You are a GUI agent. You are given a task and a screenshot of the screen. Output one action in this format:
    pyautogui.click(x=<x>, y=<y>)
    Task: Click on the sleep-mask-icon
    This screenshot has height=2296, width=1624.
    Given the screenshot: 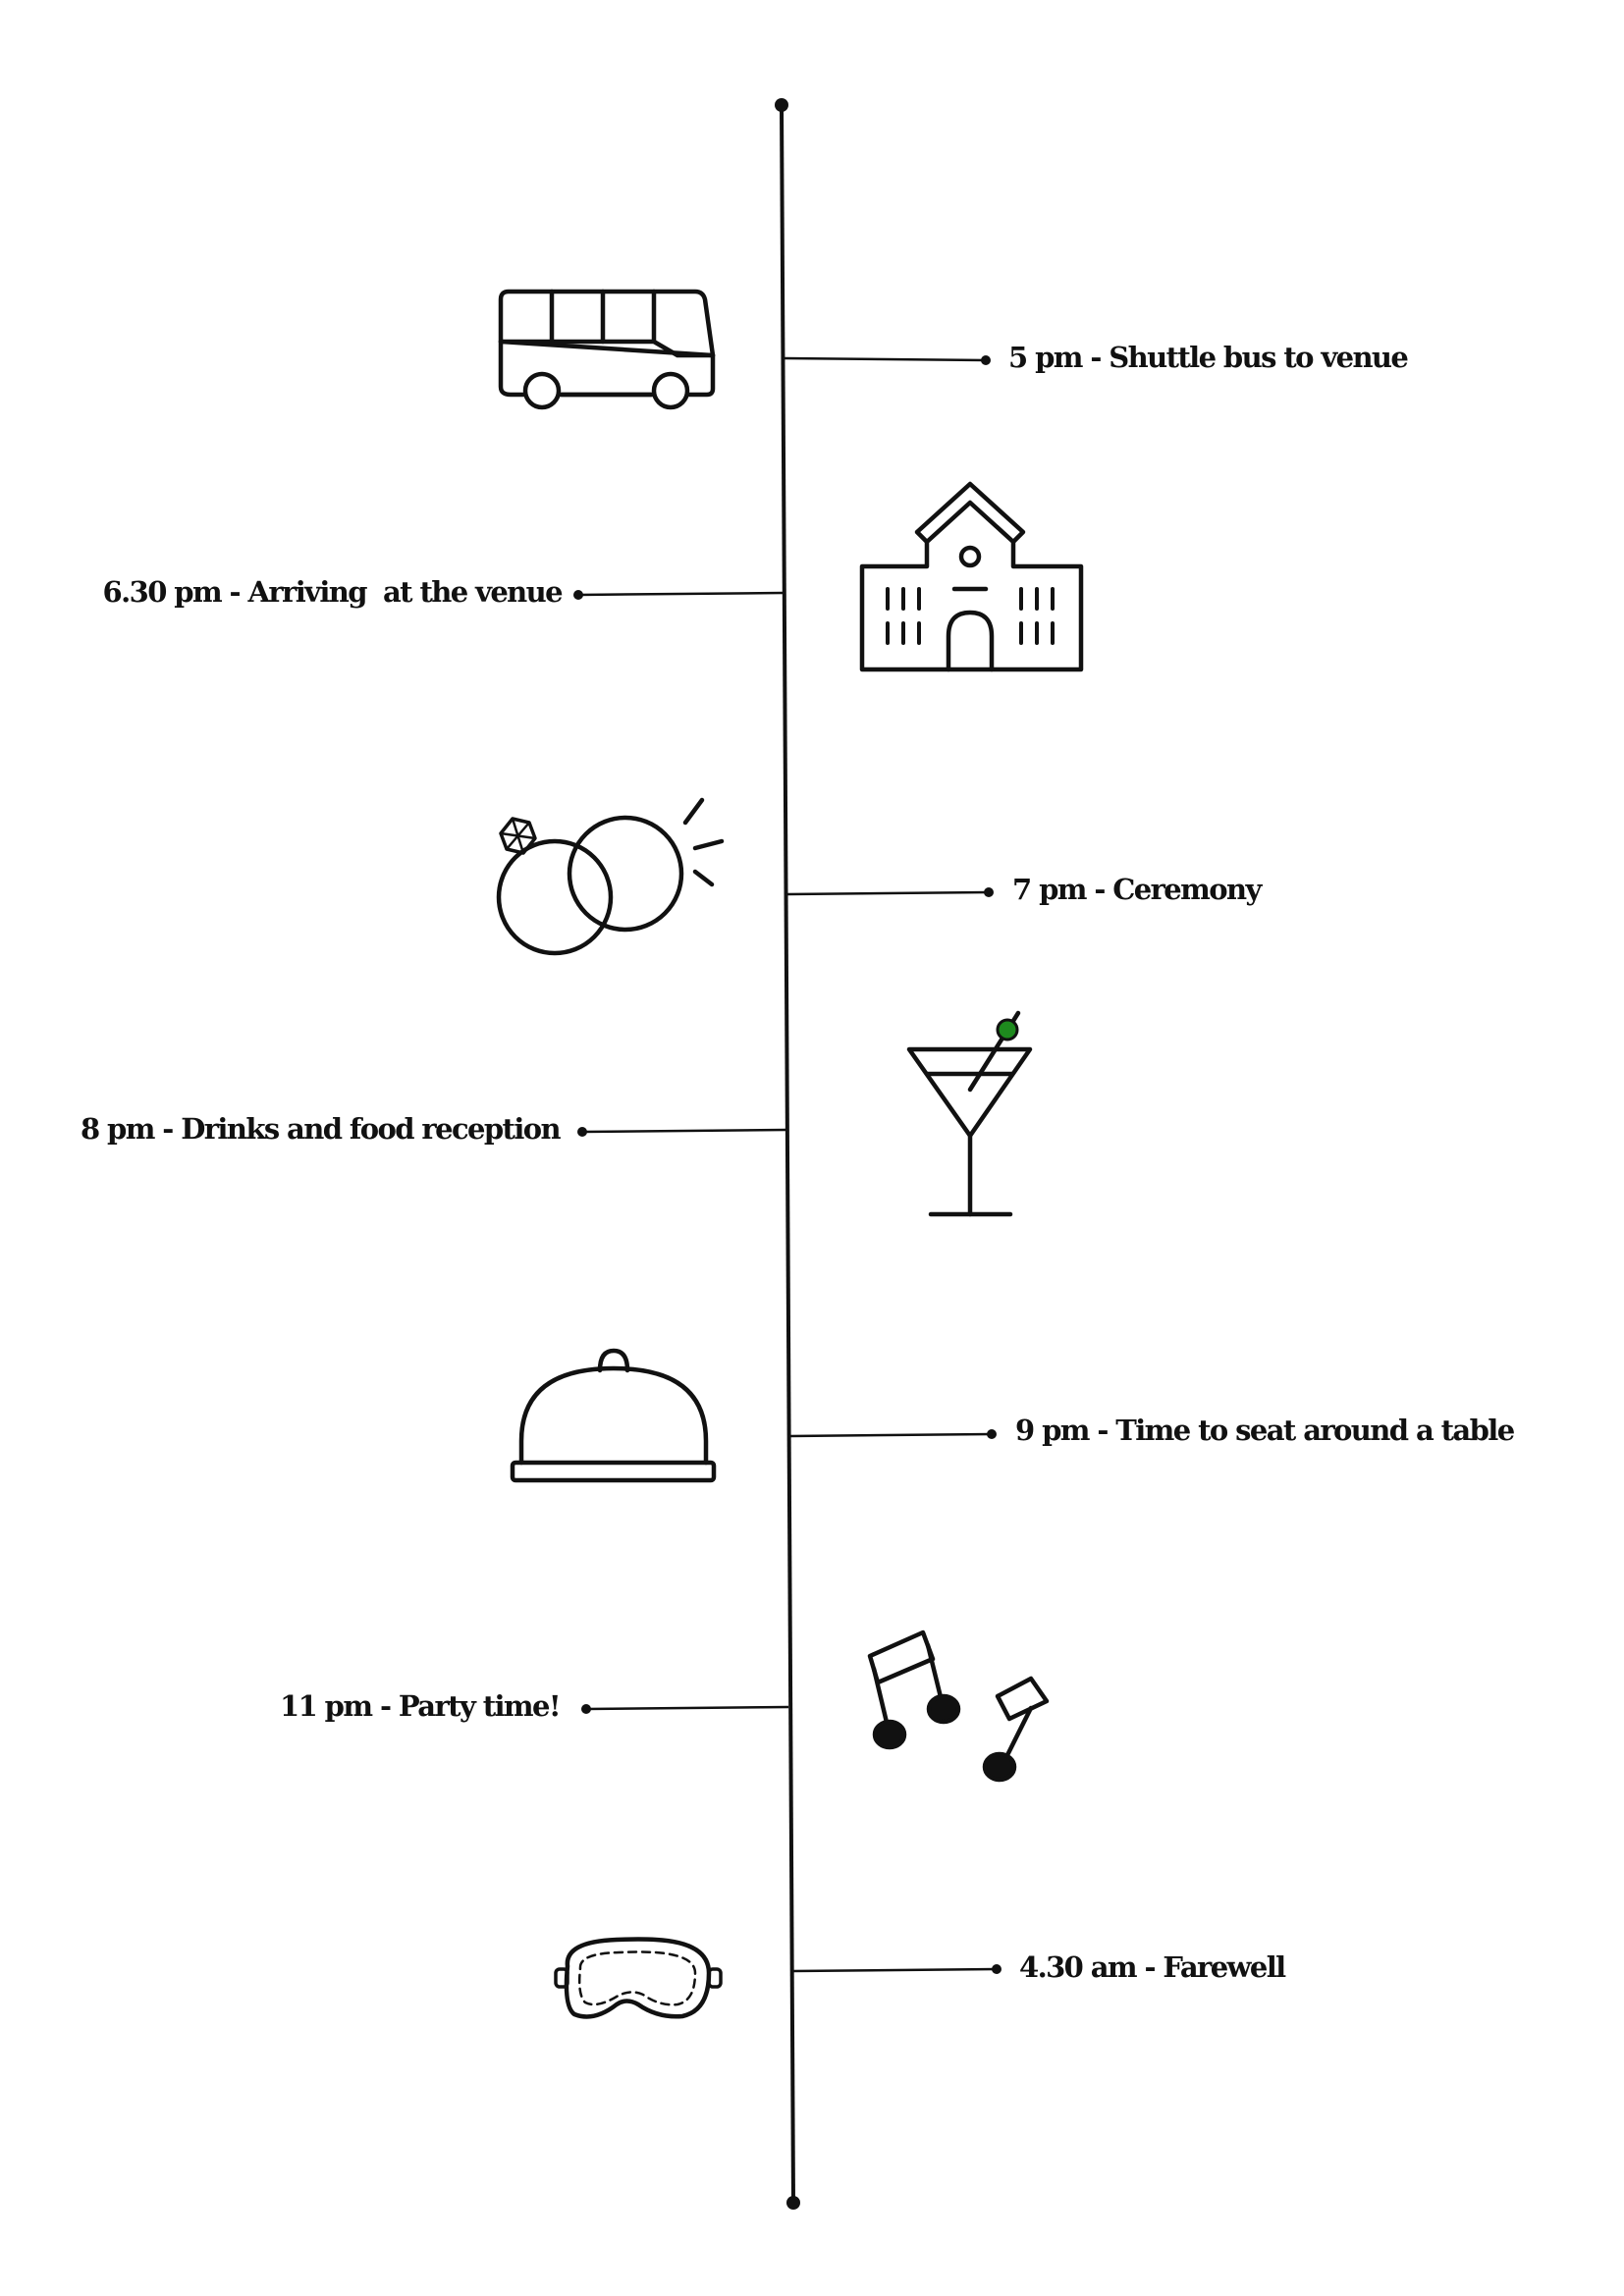 What is the action you would take?
    pyautogui.click(x=638, y=1978)
    